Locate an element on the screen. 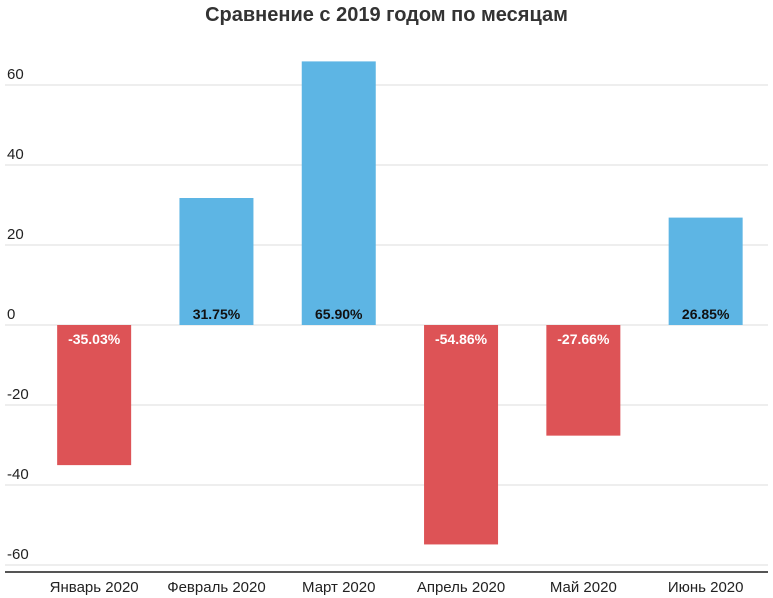 This screenshot has width=773, height=598. x-tick-label: Февраль 2020 is located at coordinates (216, 587).